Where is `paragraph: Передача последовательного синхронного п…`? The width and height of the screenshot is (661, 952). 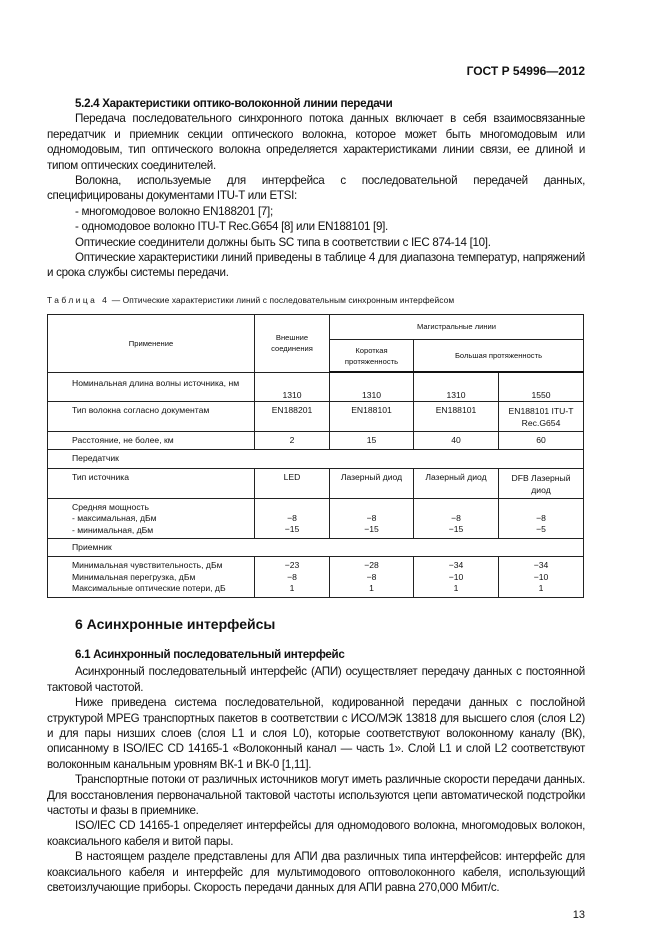
paragraph: Передача последовательного синхронного п… is located at coordinates (316, 142).